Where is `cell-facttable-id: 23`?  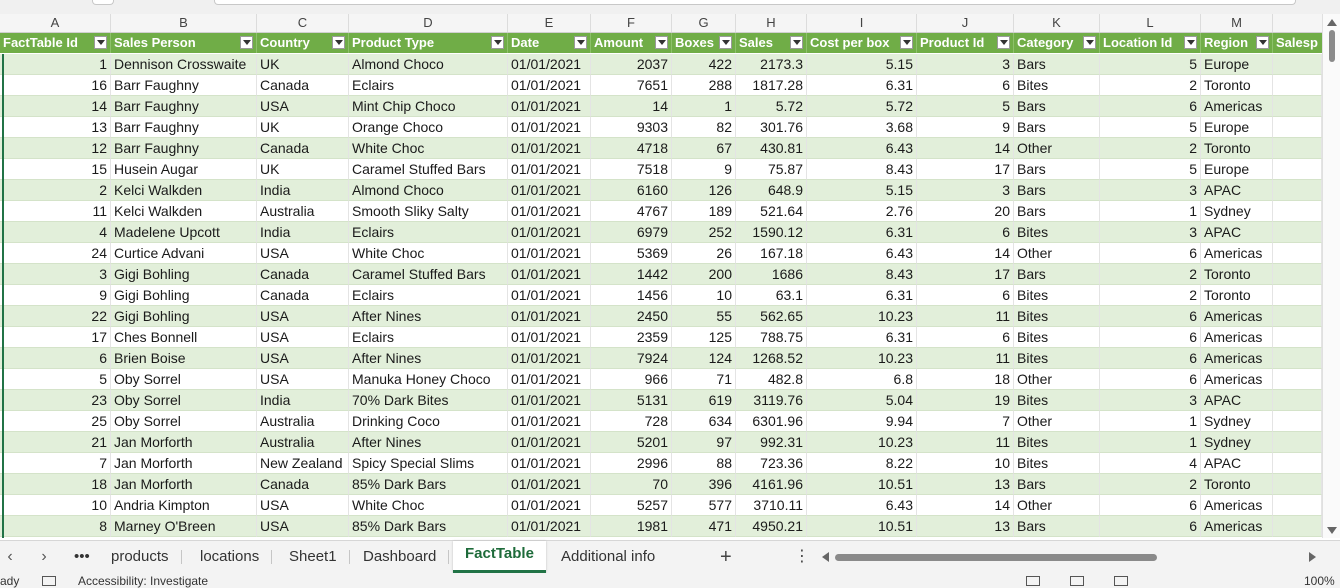
cell-facttable-id: 23 is located at coordinates (55, 400).